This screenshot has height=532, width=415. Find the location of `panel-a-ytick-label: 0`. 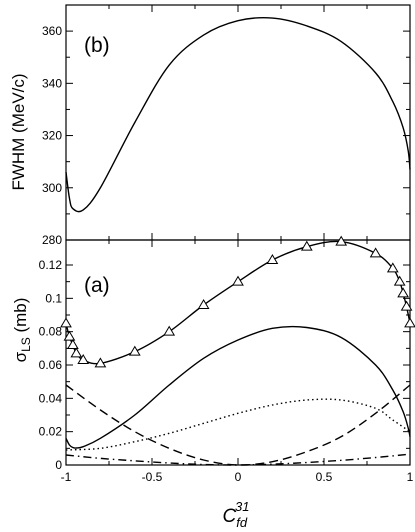

panel-a-ytick-label: 0 is located at coordinates (58, 465).